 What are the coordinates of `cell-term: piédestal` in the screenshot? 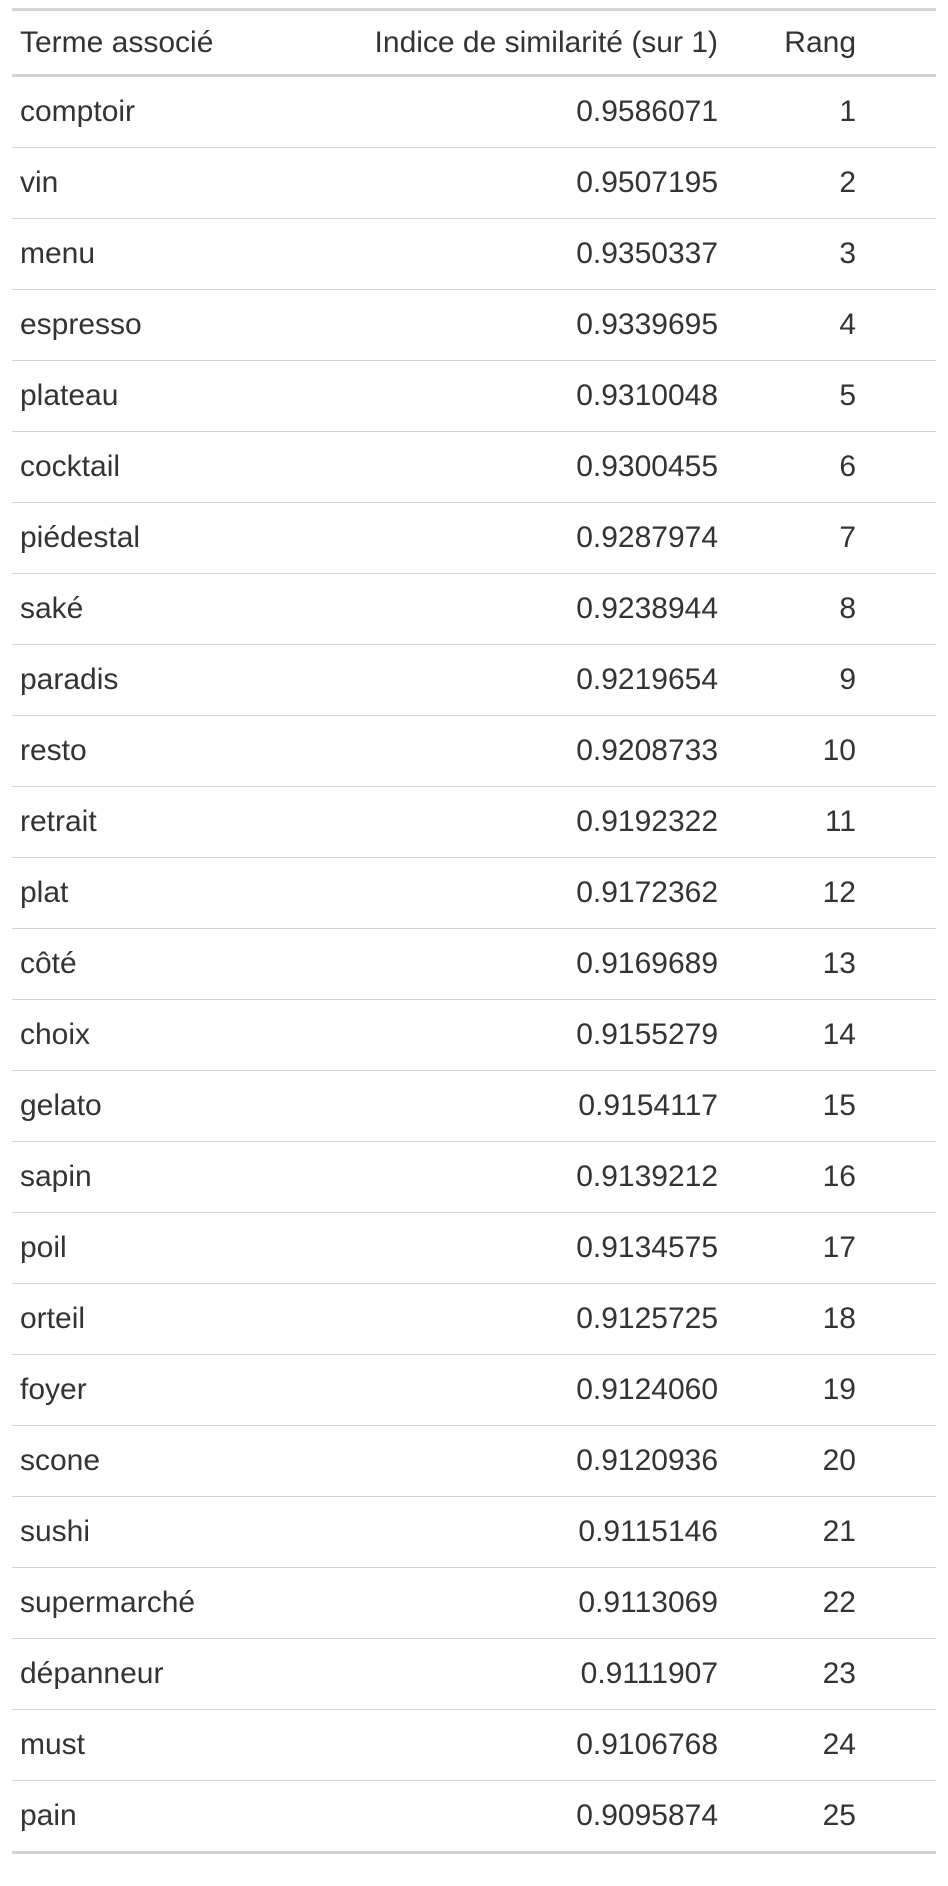 It's located at (151, 538).